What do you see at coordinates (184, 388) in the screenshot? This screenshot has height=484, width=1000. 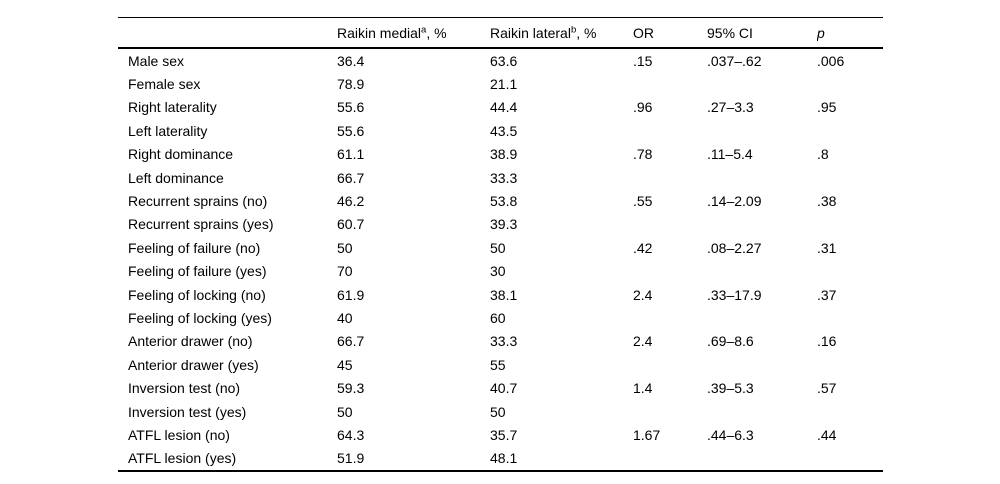 I see `row-label-cell: Inversion test (no)` at bounding box center [184, 388].